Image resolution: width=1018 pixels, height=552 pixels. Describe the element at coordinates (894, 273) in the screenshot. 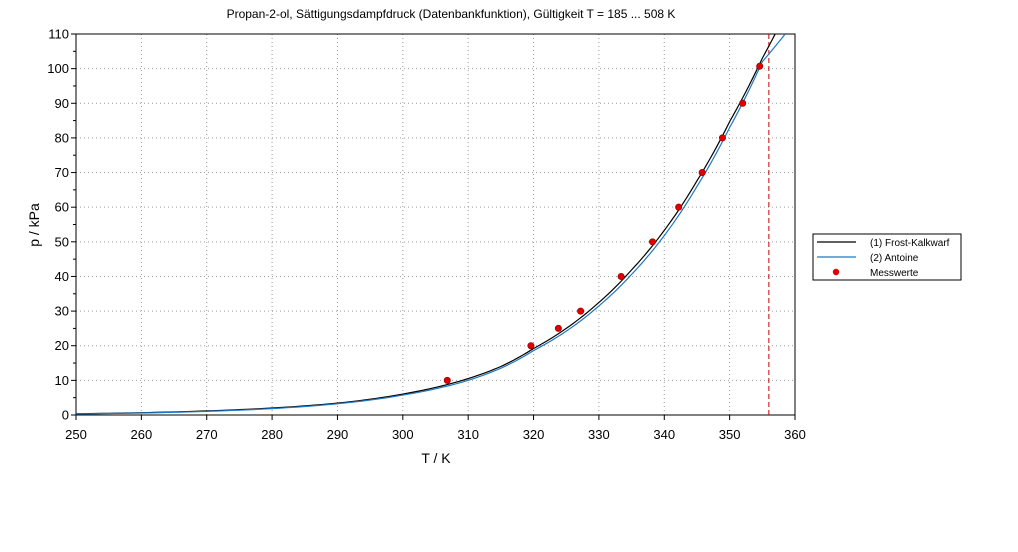

I see `legend-label-messwerte: Messwerte` at that location.